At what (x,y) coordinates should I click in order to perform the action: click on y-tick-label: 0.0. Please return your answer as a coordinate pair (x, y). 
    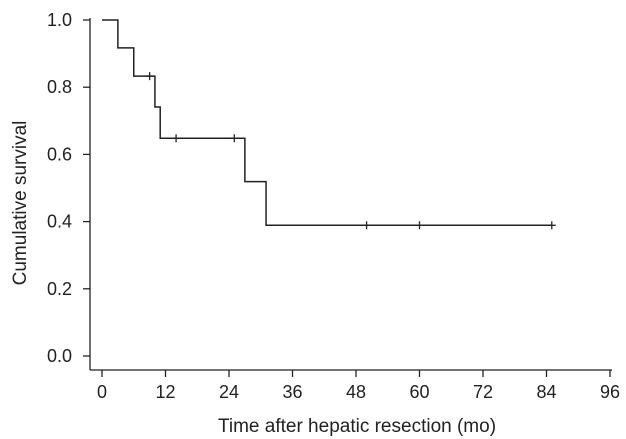
    Looking at the image, I should click on (59, 356).